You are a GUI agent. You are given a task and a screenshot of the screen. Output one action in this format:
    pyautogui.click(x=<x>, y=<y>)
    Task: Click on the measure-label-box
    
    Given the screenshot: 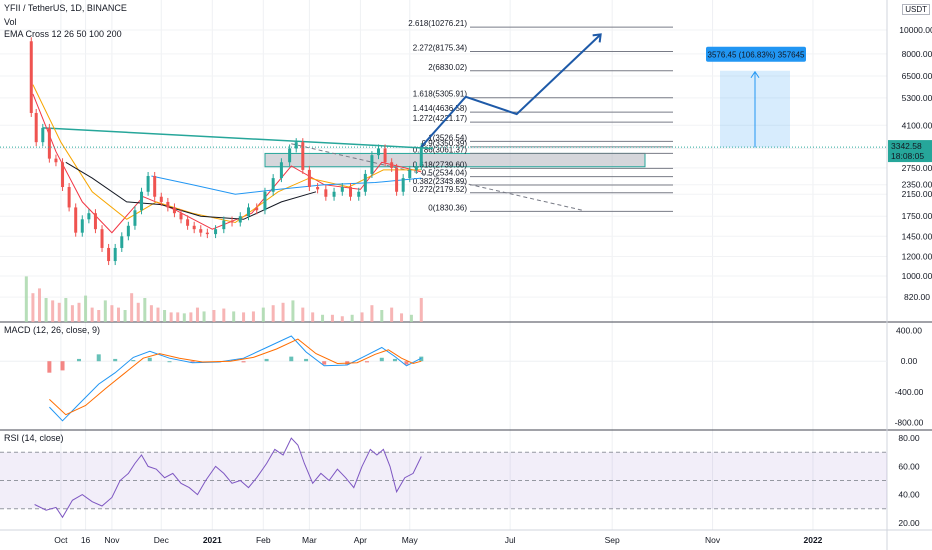 What is the action you would take?
    pyautogui.click(x=756, y=54)
    